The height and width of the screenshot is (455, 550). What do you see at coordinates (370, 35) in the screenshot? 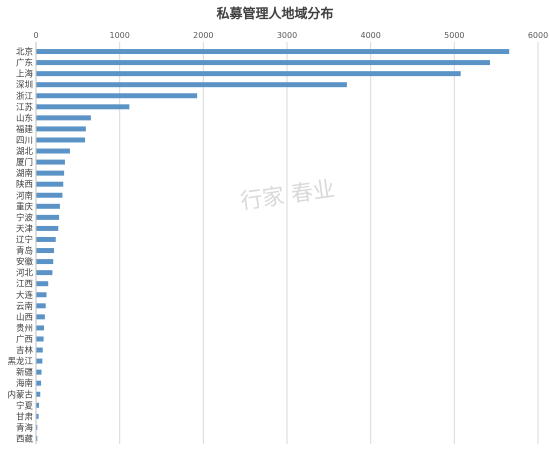
I see `x-tick-label: 4000` at bounding box center [370, 35].